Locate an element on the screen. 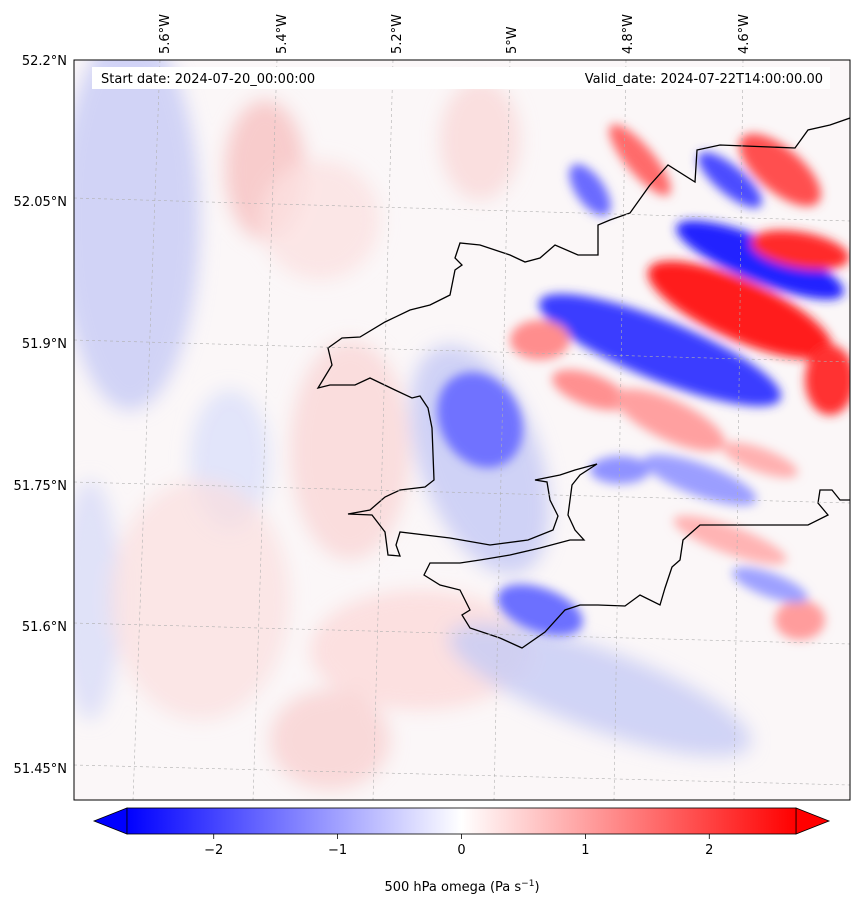 This screenshot has height=908, width=859. colorbar-tick-label: 0 is located at coordinates (461, 850).